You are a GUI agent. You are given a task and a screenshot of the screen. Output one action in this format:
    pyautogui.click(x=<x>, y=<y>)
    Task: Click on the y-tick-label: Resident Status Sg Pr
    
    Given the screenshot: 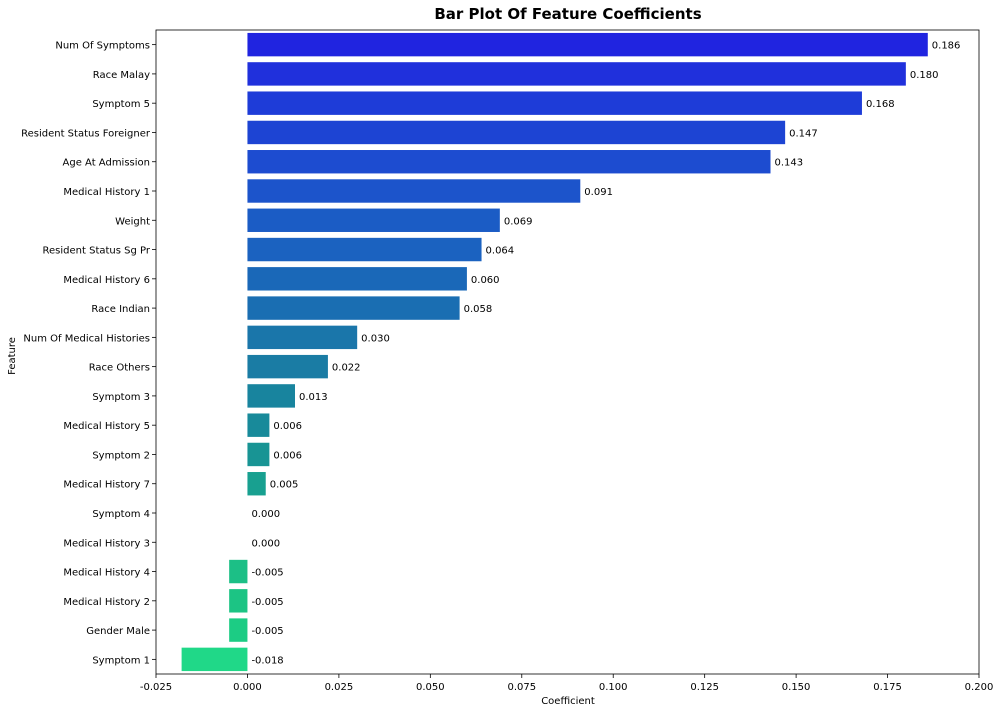 What is the action you would take?
    pyautogui.click(x=97, y=251)
    